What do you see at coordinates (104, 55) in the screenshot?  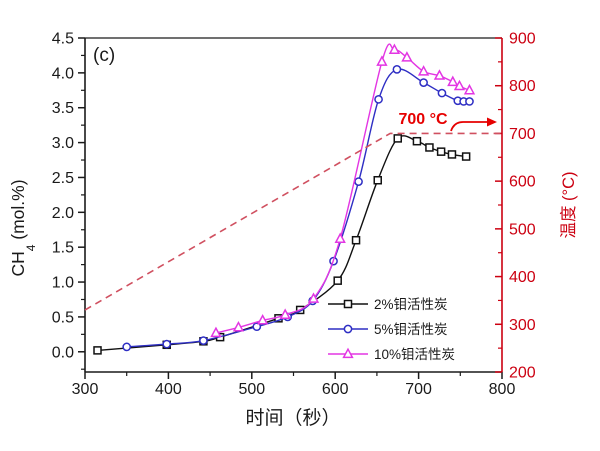 I see `panel-label: (c)` at bounding box center [104, 55].